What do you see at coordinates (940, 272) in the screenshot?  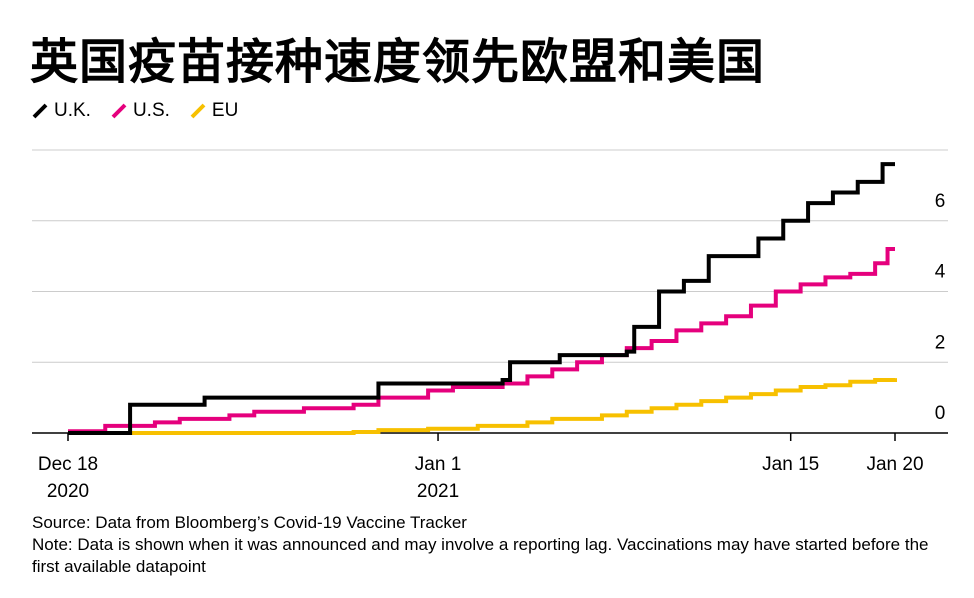 I see `y-tick-label: 4` at bounding box center [940, 272].